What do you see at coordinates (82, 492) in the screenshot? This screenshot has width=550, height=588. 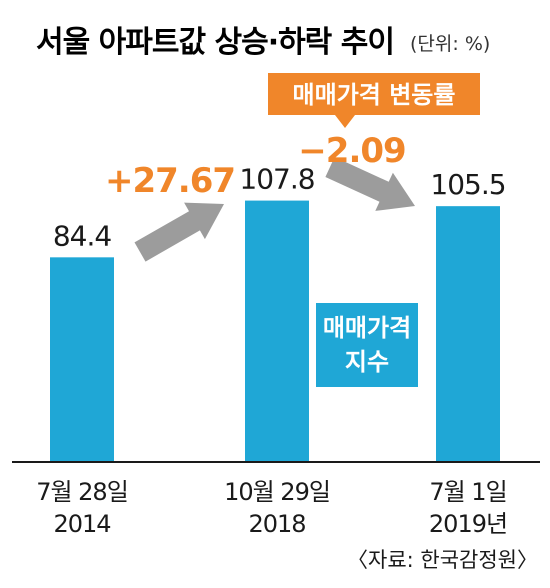 I see `category-label-0: 7월 28일` at bounding box center [82, 492].